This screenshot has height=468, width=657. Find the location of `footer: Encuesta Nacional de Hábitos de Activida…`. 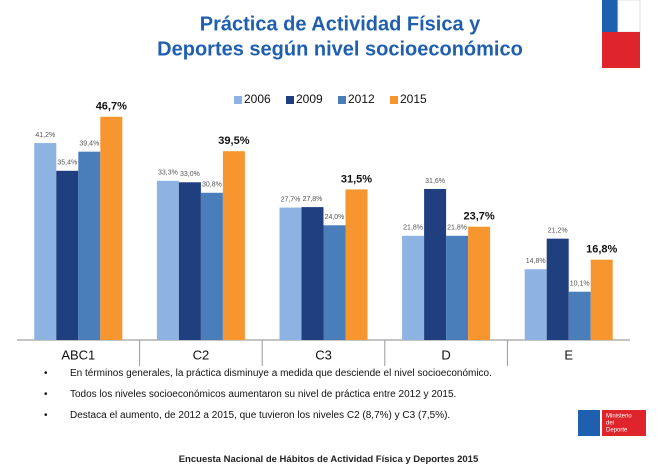

footer: Encuesta Nacional de Hábitos de Activida… is located at coordinates (328, 459).